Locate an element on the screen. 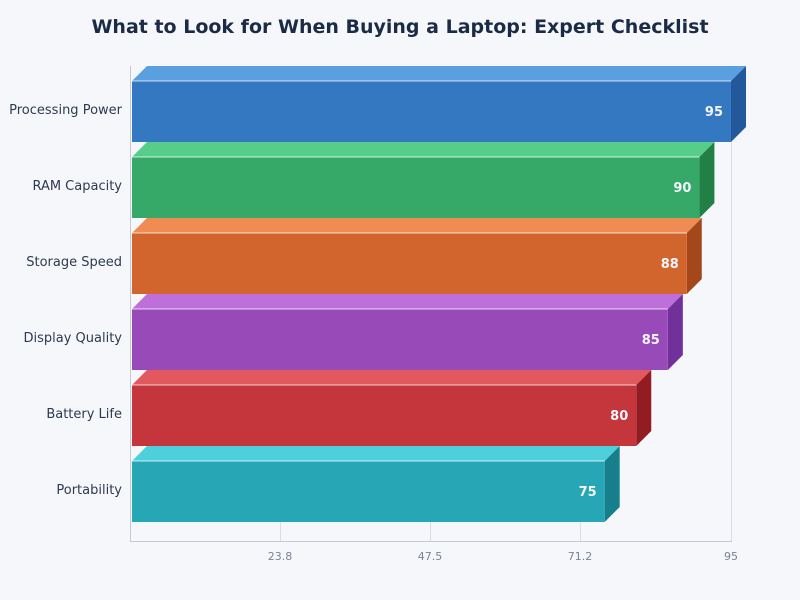 This screenshot has width=800, height=600. x-axis-line is located at coordinates (431, 541).